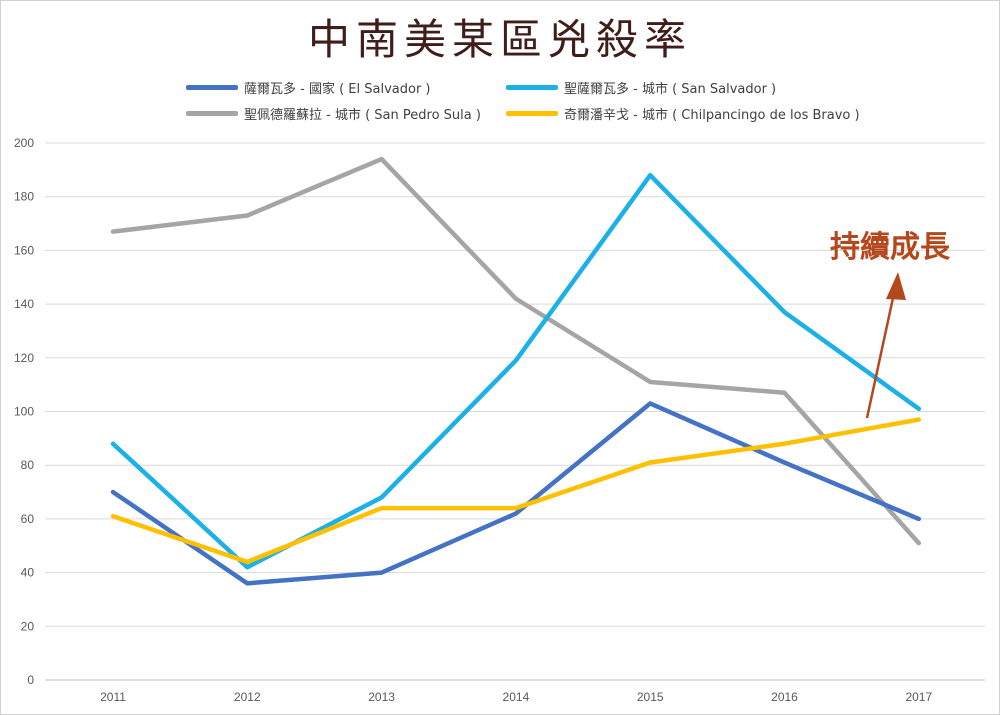  Describe the element at coordinates (650, 697) in the screenshot. I see `x-tick-label-2015: 2015` at that location.